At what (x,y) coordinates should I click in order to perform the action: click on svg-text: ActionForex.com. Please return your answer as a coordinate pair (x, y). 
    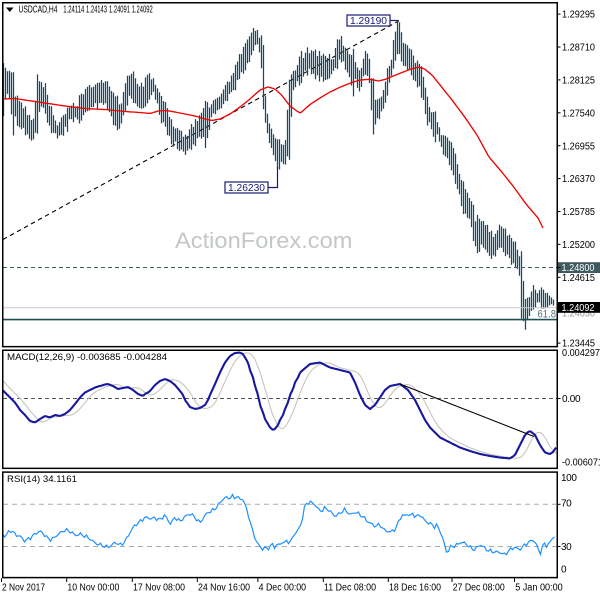
    Looking at the image, I should click on (264, 240).